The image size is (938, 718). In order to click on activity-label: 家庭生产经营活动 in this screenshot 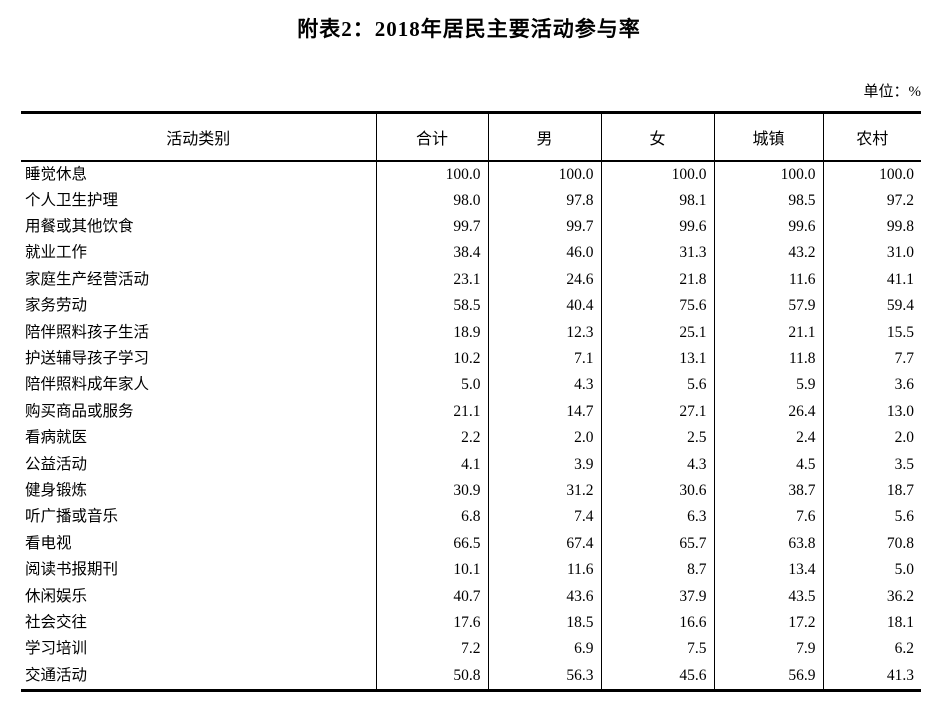, I will do `click(87, 279)`.